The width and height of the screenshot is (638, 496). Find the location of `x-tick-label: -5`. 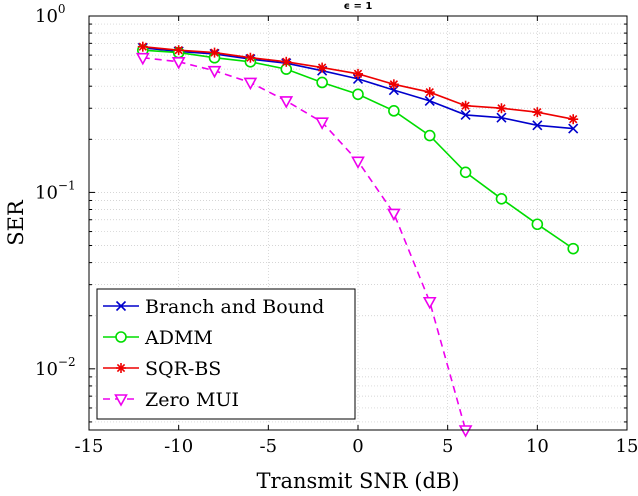

x-tick-label: -5 is located at coordinates (269, 446).